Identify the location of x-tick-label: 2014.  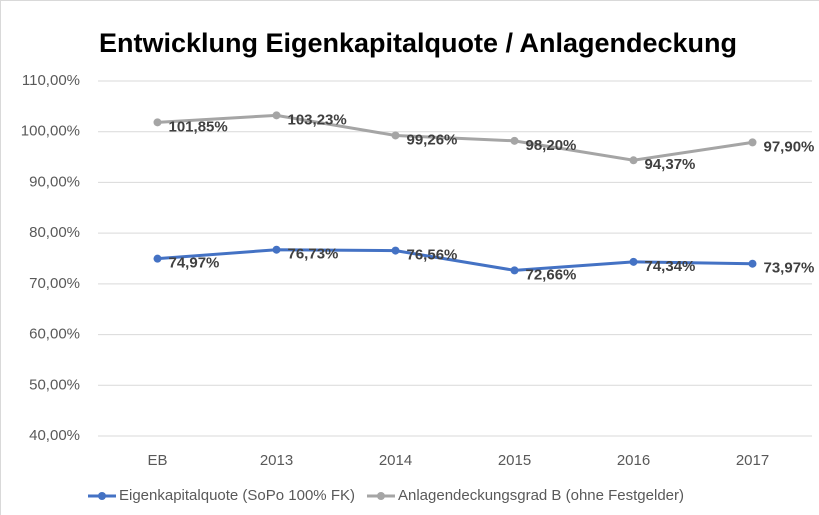
(395, 460).